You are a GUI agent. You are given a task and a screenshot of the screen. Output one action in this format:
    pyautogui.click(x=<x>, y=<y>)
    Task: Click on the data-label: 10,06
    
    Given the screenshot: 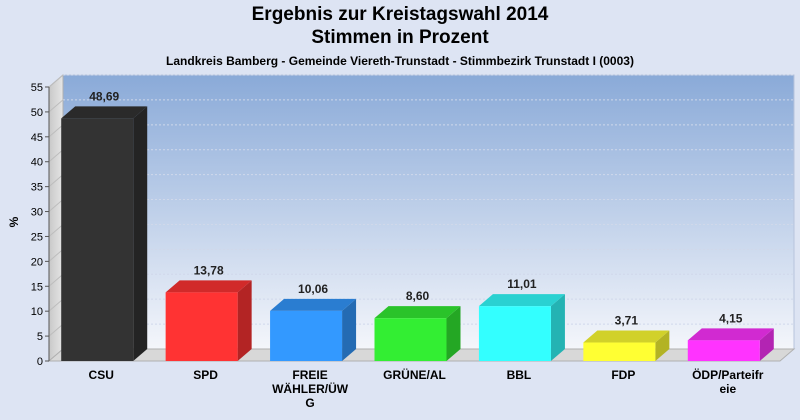 What is the action you would take?
    pyautogui.click(x=313, y=289)
    